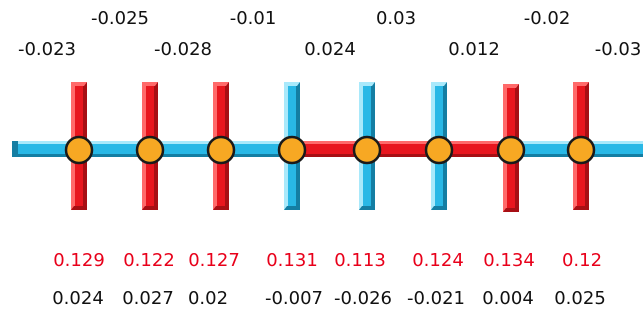  I want to click on red-value-label: 0.113, so click(360, 260).